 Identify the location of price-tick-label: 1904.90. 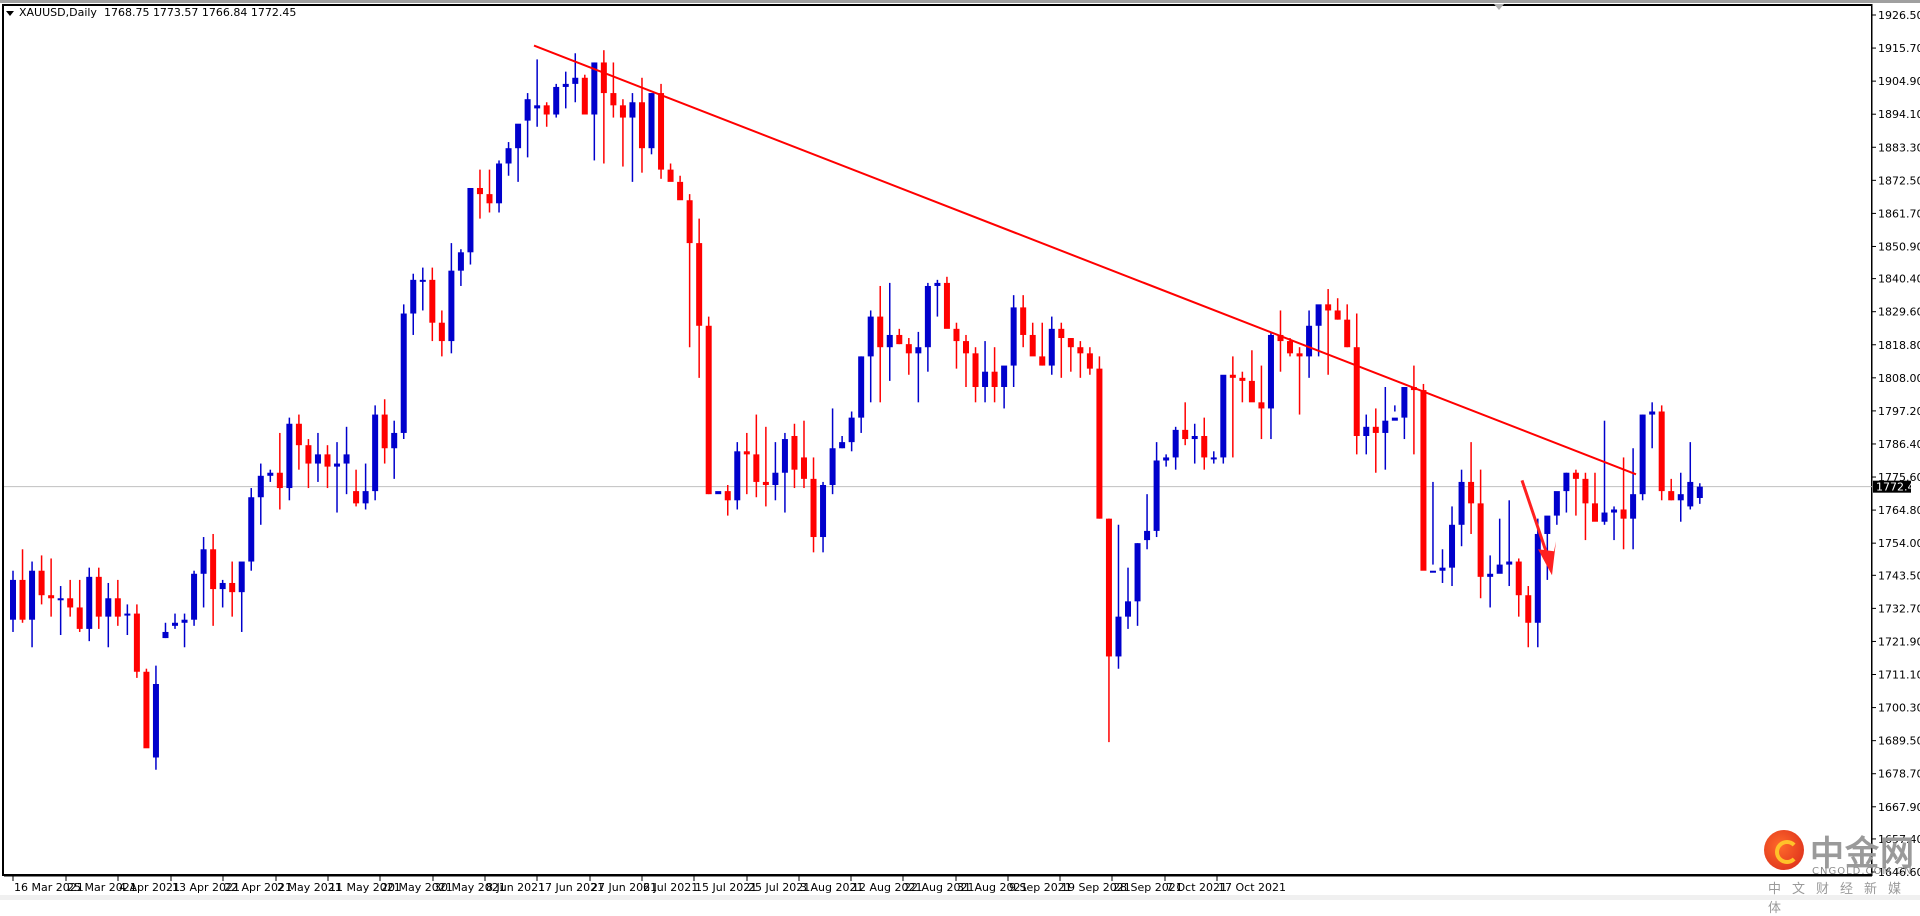
(1899, 81).